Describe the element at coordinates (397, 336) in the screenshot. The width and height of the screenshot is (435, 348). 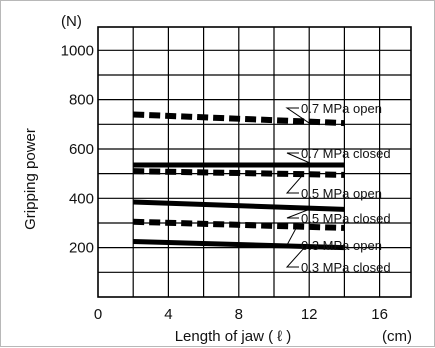
I see `x-unit-label: (cm)` at that location.